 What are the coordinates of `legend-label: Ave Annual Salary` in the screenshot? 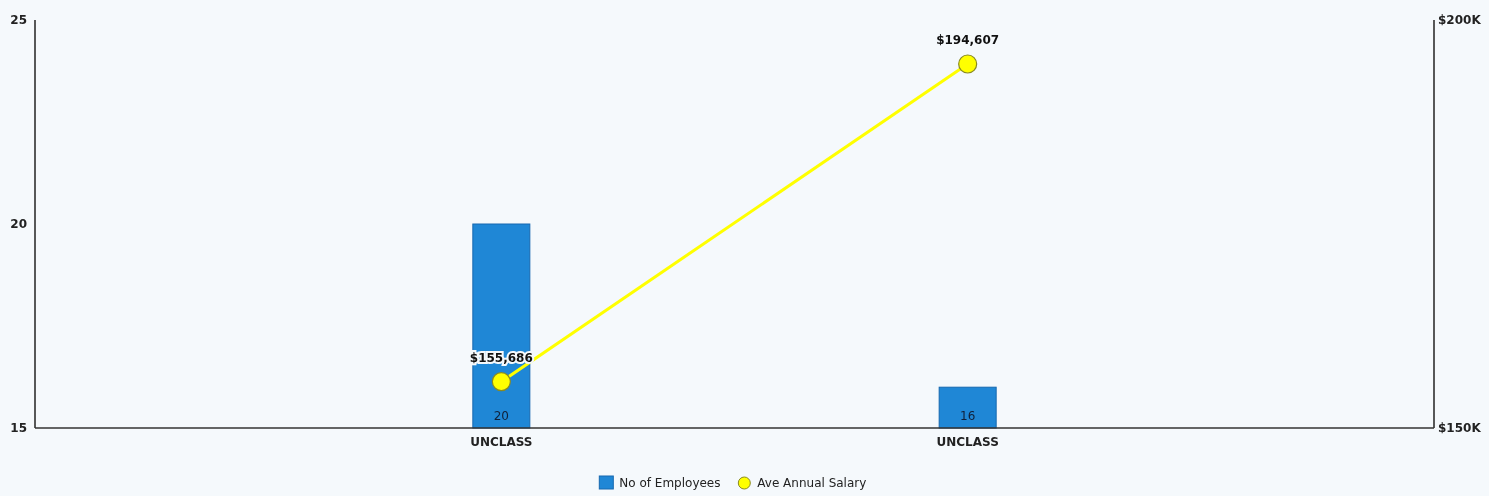 It's located at (812, 483).